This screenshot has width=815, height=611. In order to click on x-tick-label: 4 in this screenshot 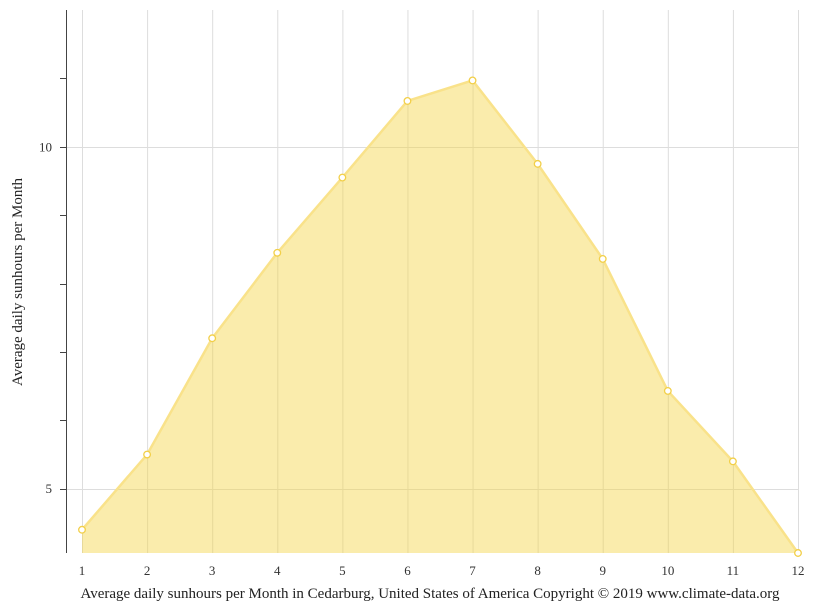, I will do `click(277, 570)`.